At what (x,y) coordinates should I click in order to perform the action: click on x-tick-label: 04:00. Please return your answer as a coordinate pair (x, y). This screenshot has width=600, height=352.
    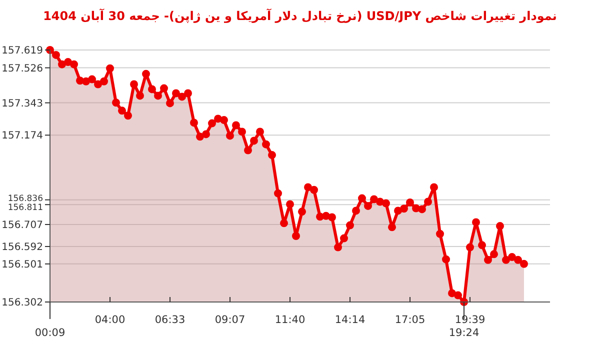
    Looking at the image, I should click on (110, 320).